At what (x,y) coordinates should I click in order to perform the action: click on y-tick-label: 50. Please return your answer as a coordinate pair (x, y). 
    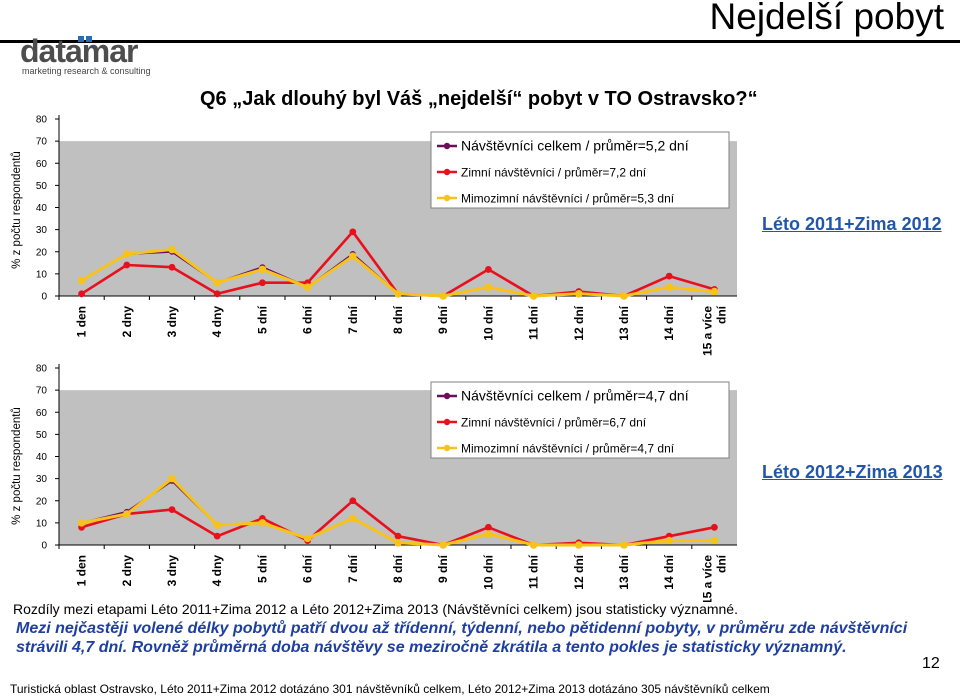
    Looking at the image, I should click on (42, 186).